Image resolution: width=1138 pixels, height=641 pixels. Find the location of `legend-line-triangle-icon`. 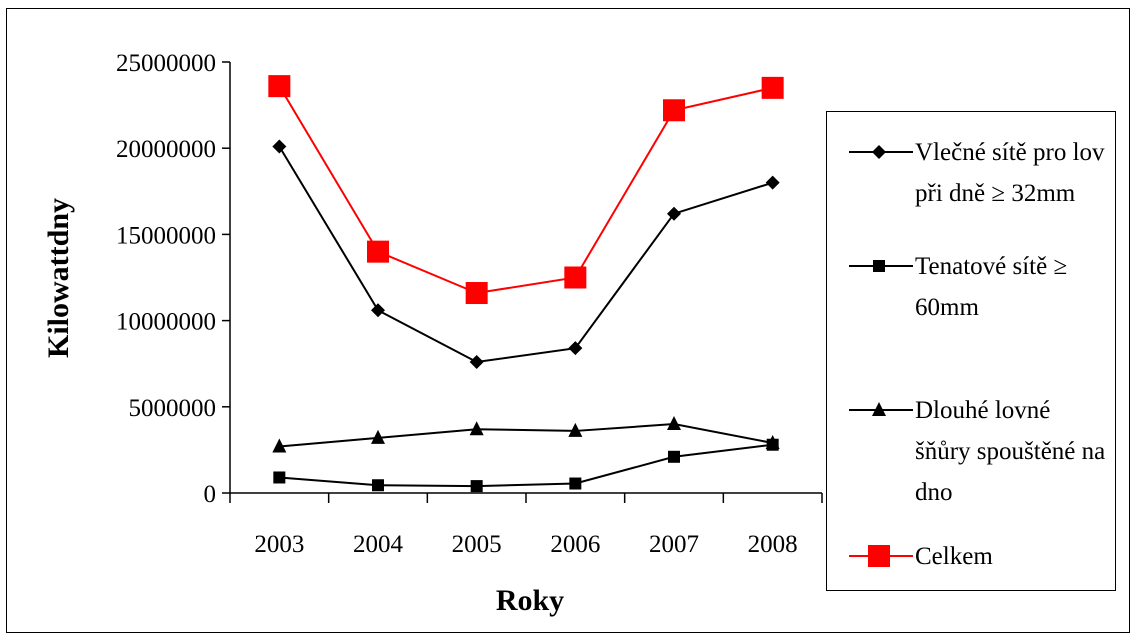

legend-line-triangle-icon is located at coordinates (881, 409).